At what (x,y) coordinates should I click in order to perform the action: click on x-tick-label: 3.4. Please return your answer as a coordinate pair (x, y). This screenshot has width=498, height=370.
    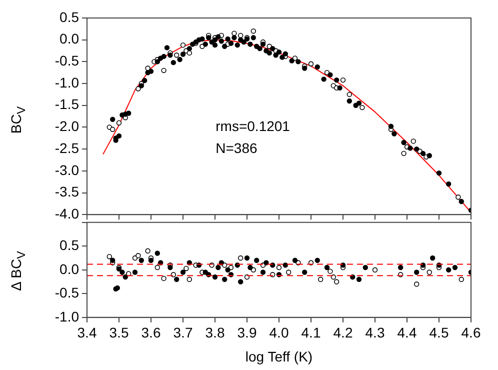
    Looking at the image, I should click on (87, 332).